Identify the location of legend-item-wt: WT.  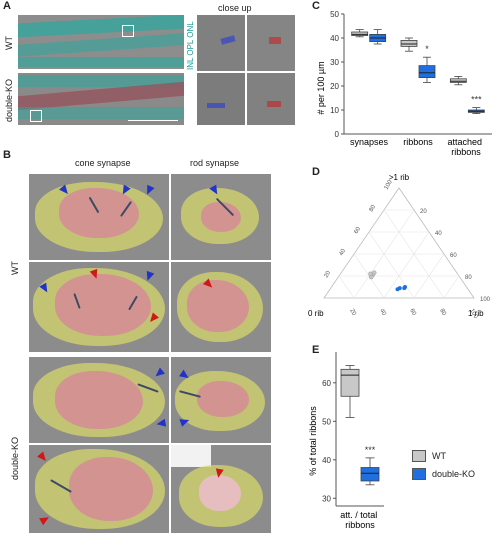
(443, 456).